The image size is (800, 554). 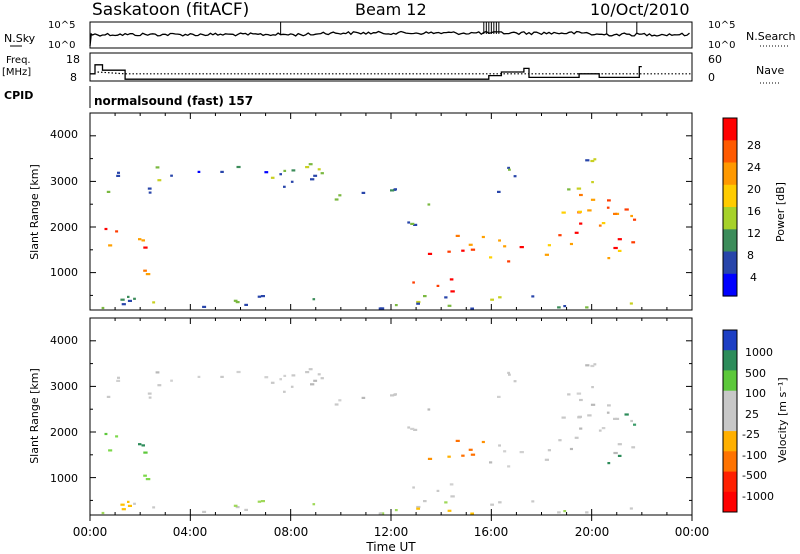 I want to click on cpid-label: CPID, so click(x=18, y=95).